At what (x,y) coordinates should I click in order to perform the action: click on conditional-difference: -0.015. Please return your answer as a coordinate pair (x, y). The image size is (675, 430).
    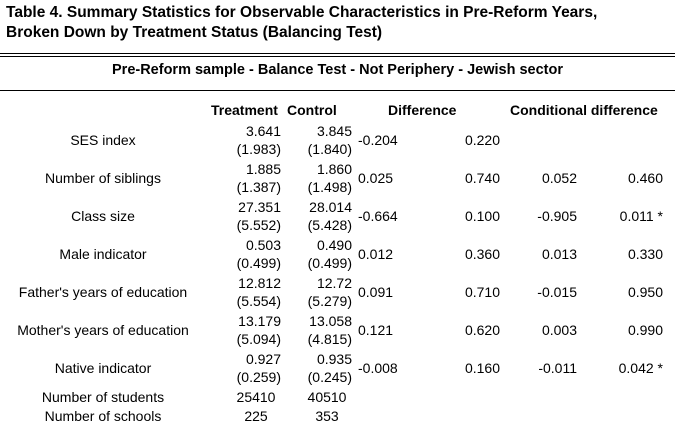
    Looking at the image, I should click on (557, 292).